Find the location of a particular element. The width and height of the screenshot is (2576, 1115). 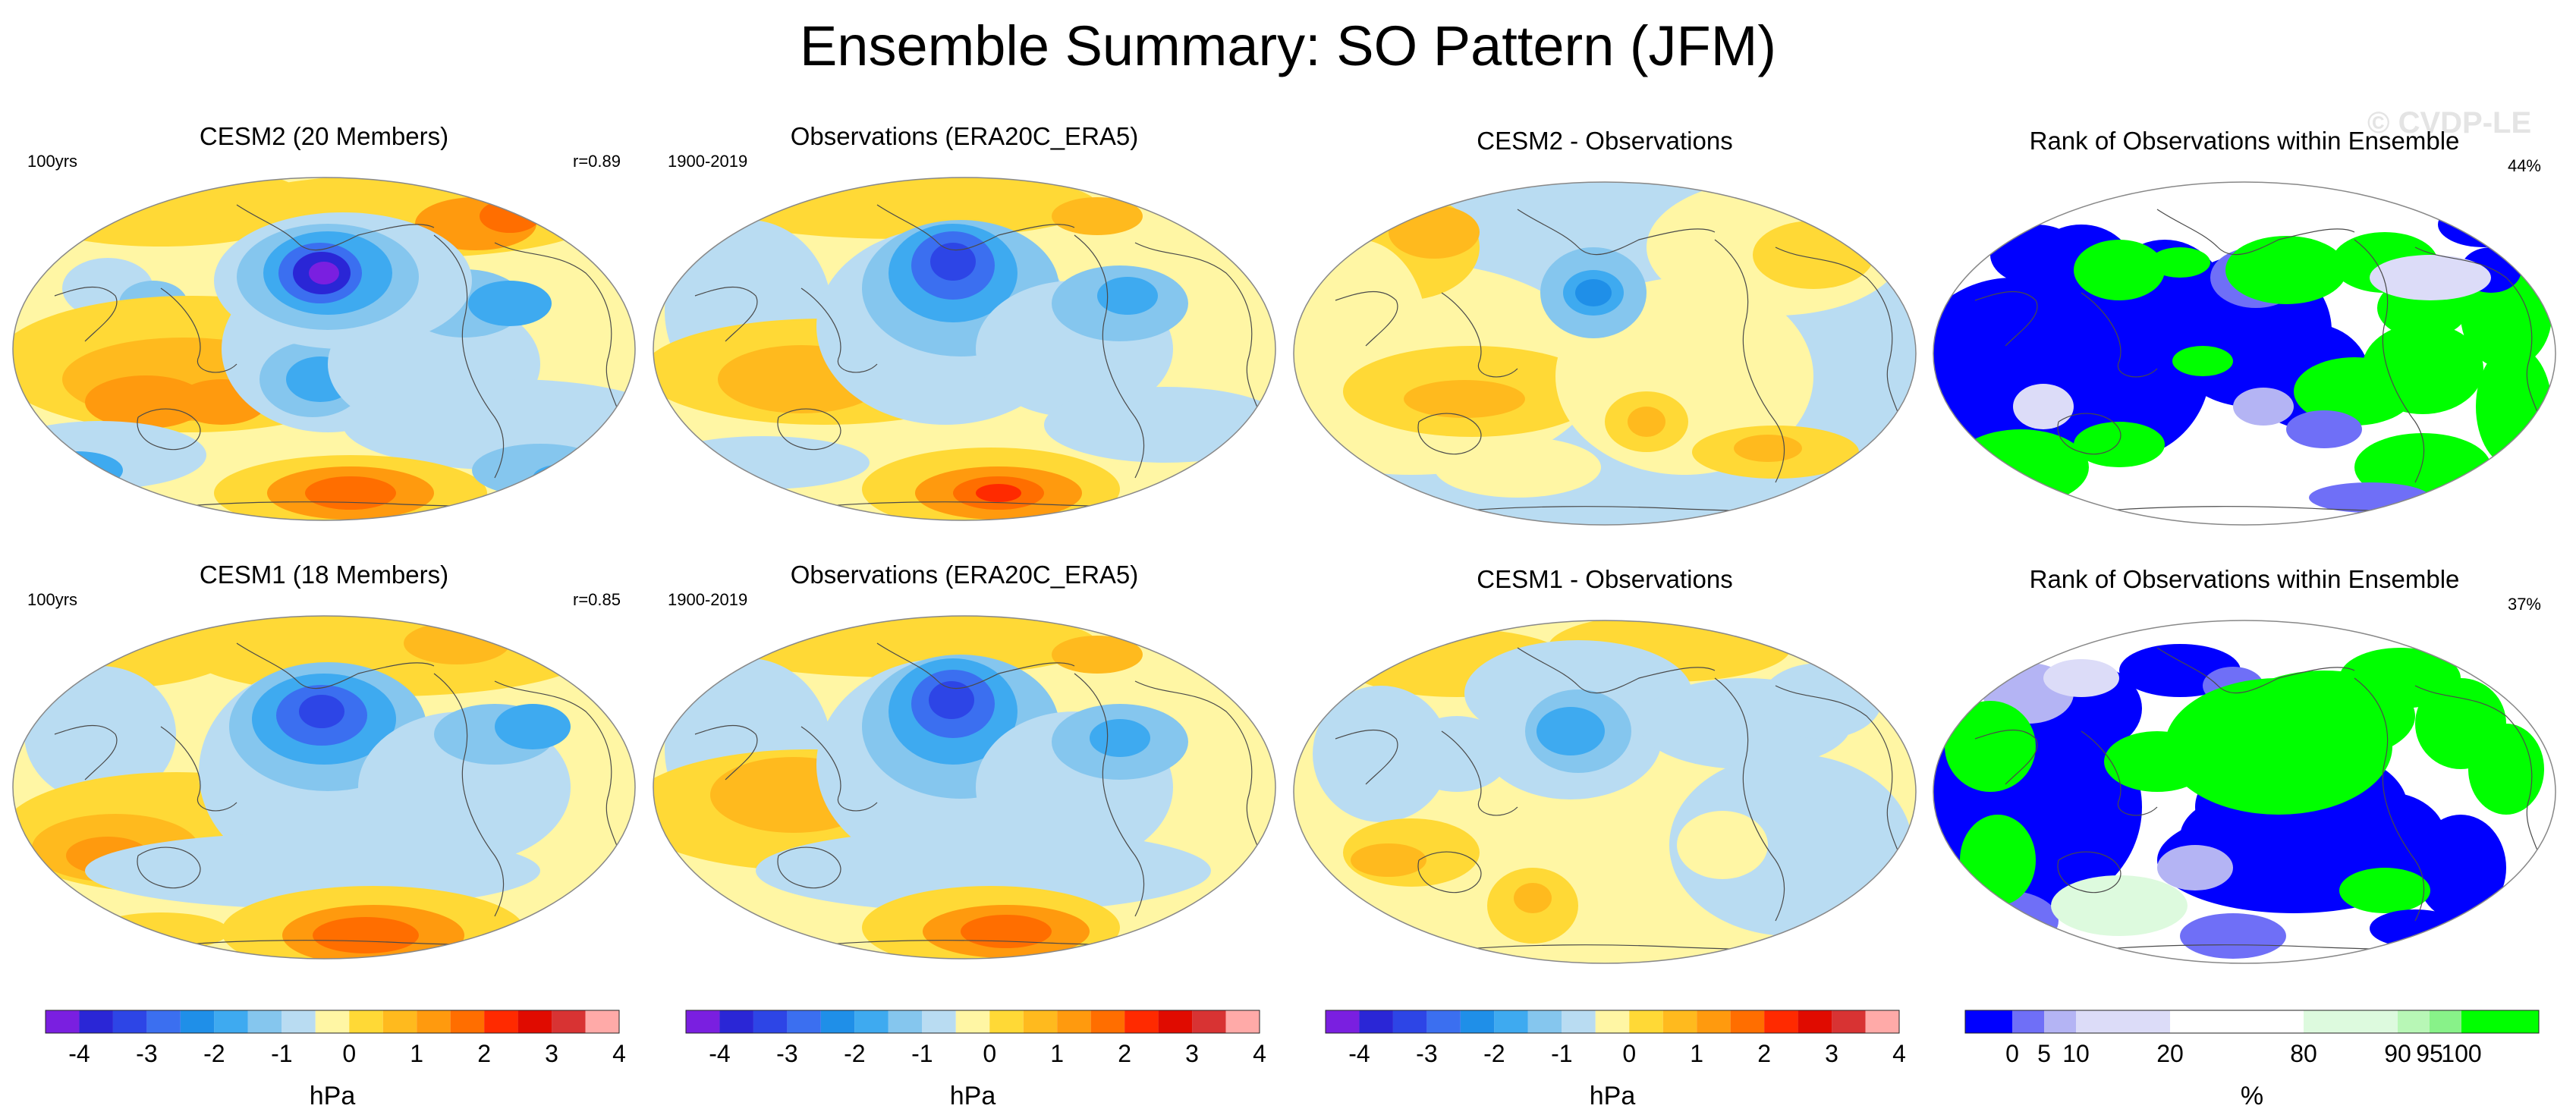

panel-right-label: r=0.89 is located at coordinates (597, 161).